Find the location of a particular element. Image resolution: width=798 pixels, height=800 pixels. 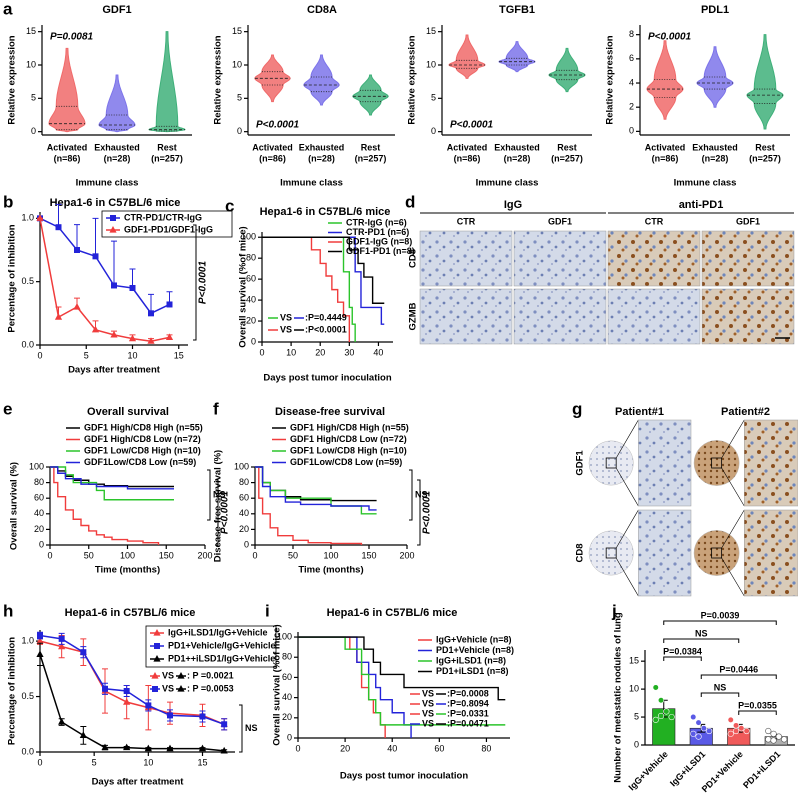

x-tick-sublabel: (n=28) is located at coordinates (117, 158).